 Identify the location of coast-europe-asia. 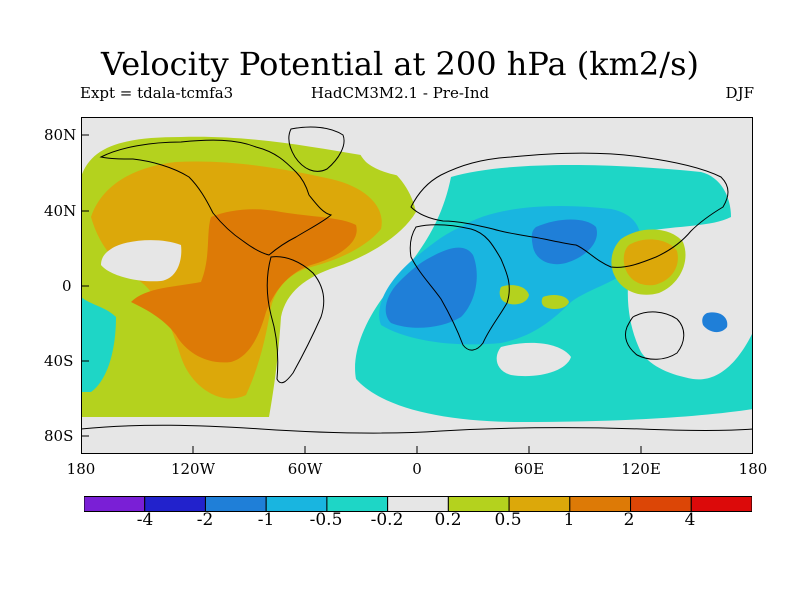
(569, 210).